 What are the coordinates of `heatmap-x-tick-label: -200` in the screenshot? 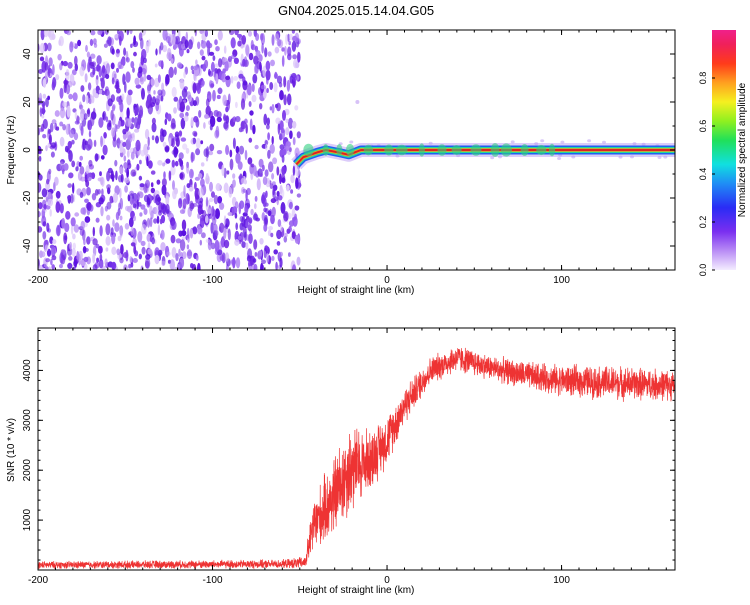 It's located at (38, 280).